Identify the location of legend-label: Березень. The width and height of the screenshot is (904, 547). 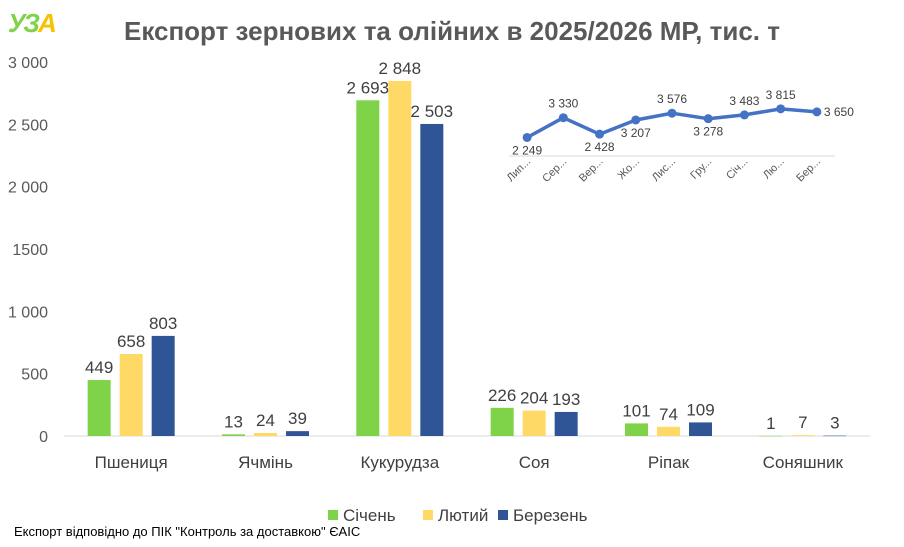
(550, 515).